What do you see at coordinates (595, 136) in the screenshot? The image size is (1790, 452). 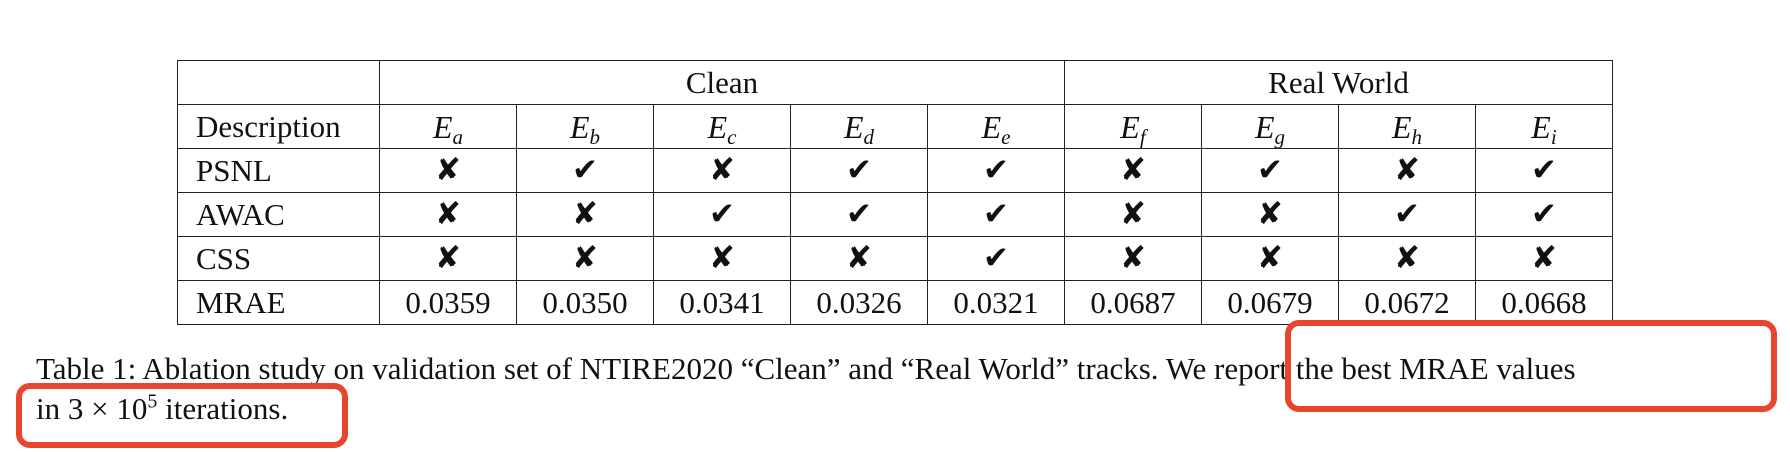 I see `experiment-subscript: b` at bounding box center [595, 136].